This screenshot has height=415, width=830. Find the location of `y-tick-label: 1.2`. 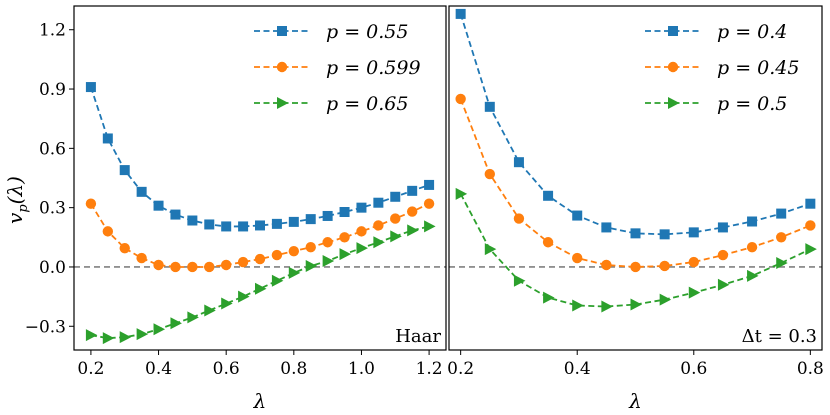

y-tick-label: 1.2 is located at coordinates (52, 31).